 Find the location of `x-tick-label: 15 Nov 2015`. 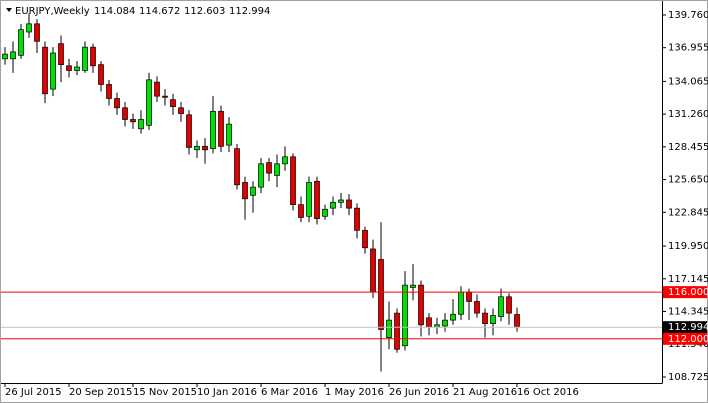

x-tick-label: 15 Nov 2015 is located at coordinates (165, 392).